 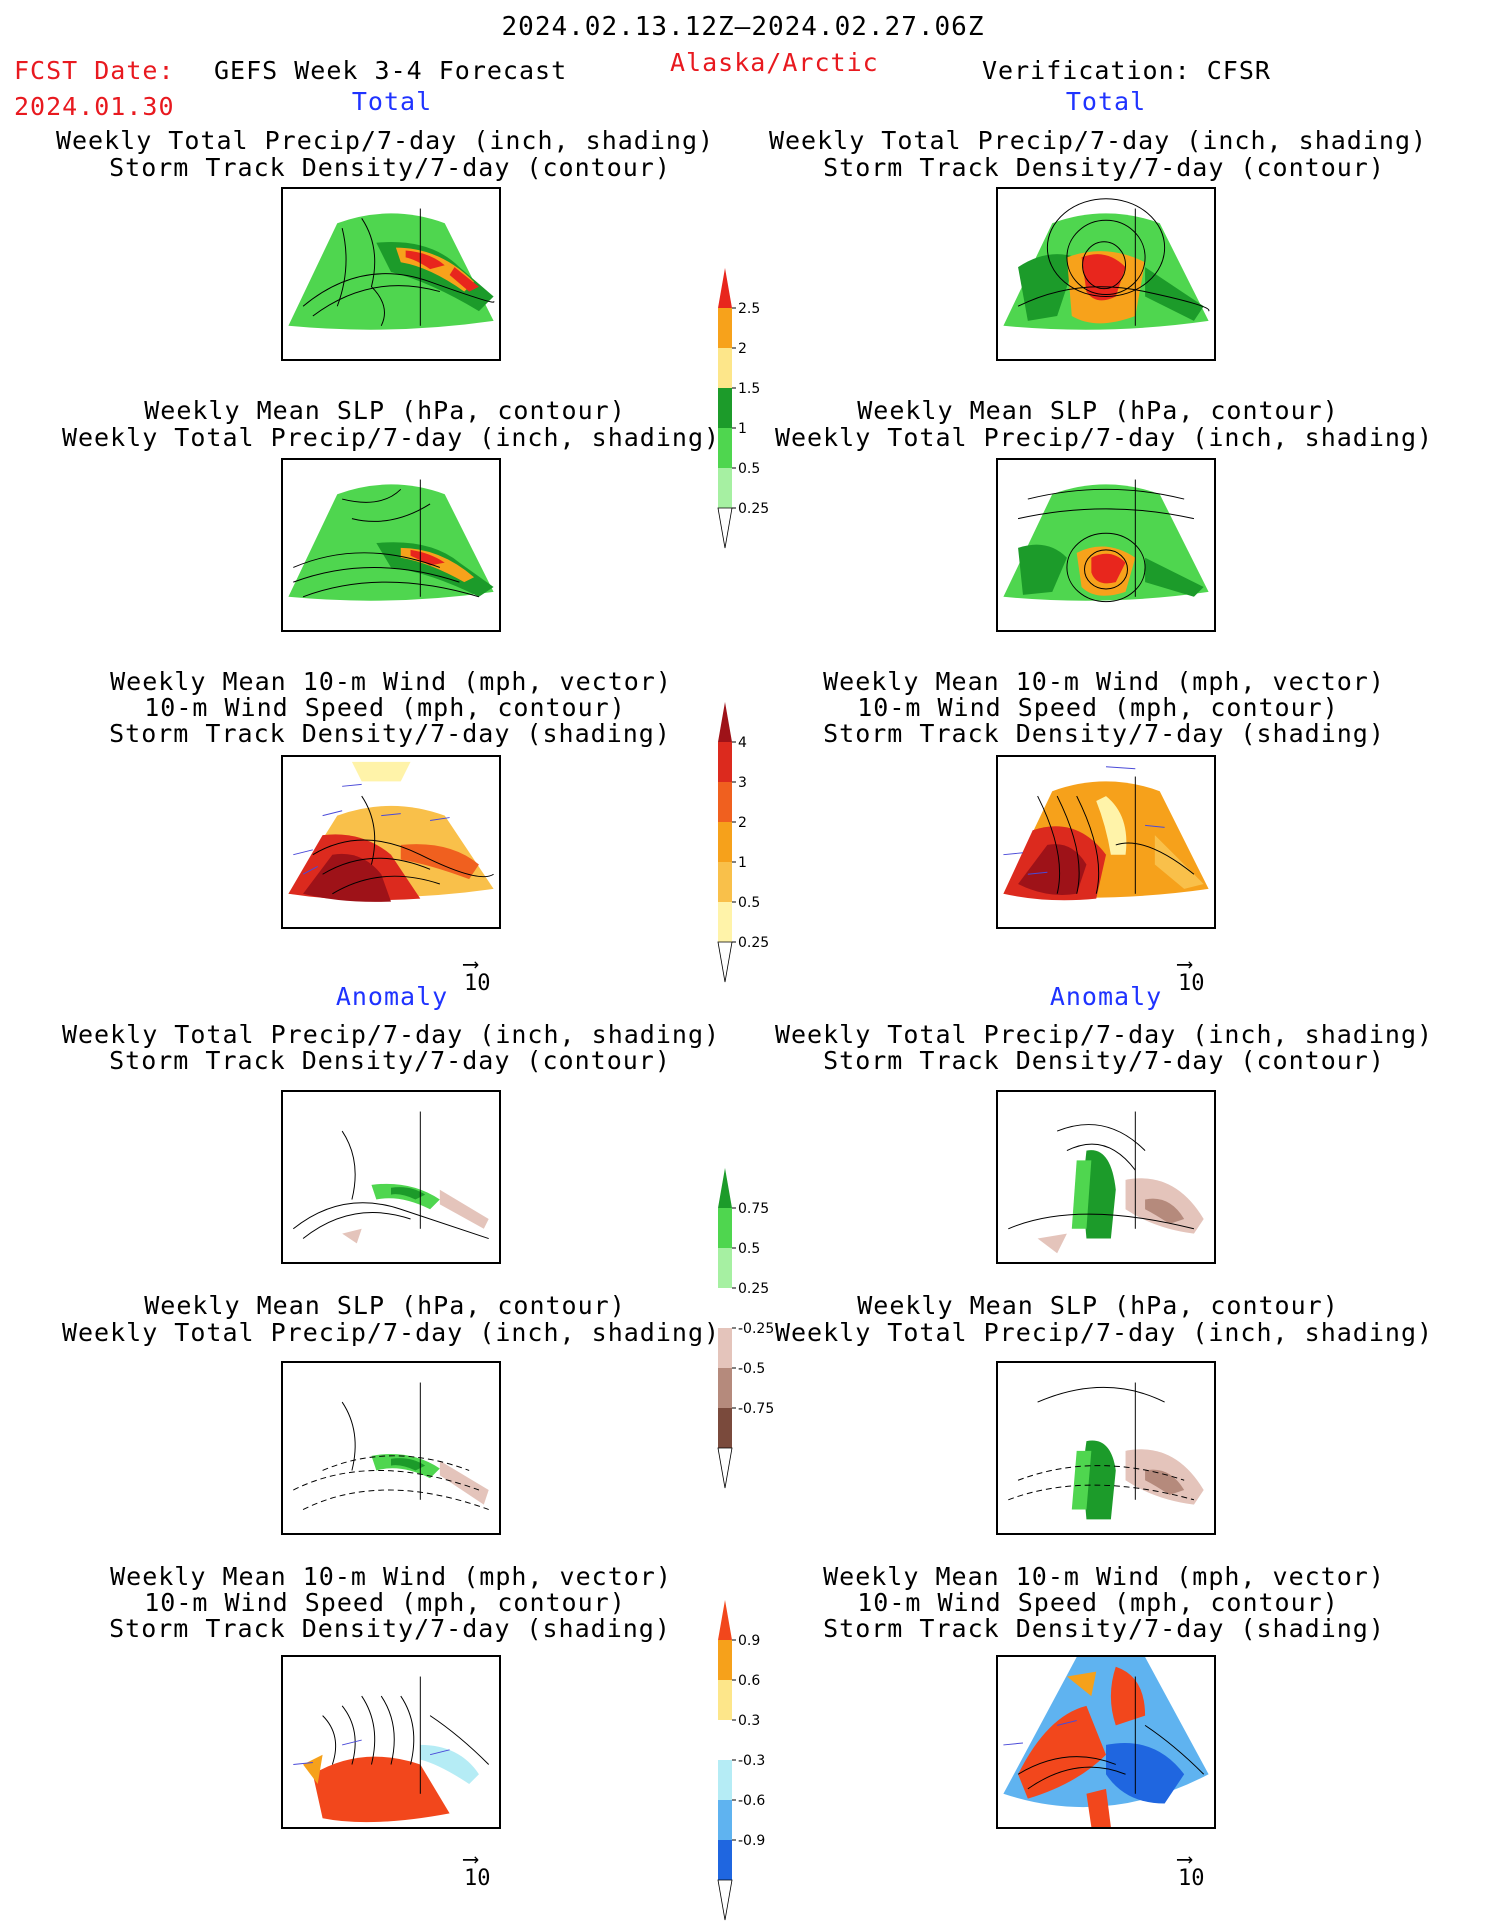 I want to click on map-total-precip-storm-gefs, so click(x=391, y=274).